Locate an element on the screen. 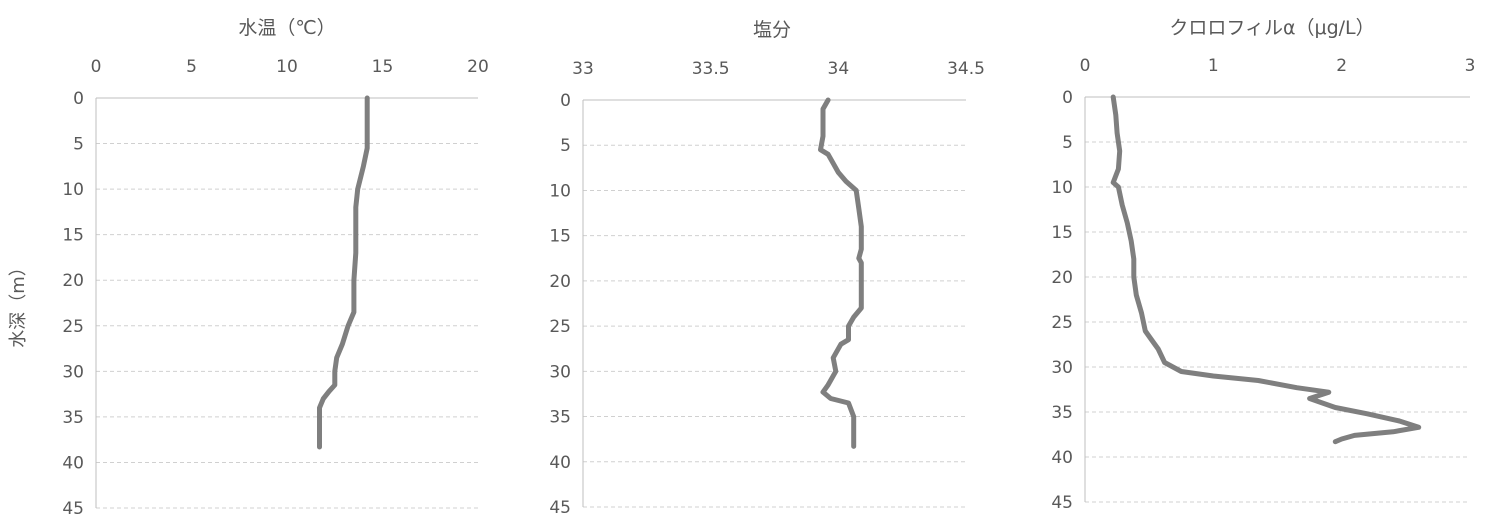 This screenshot has width=1491, height=519. chart-title: クロロフィルα（μg/L） is located at coordinates (1271, 28).